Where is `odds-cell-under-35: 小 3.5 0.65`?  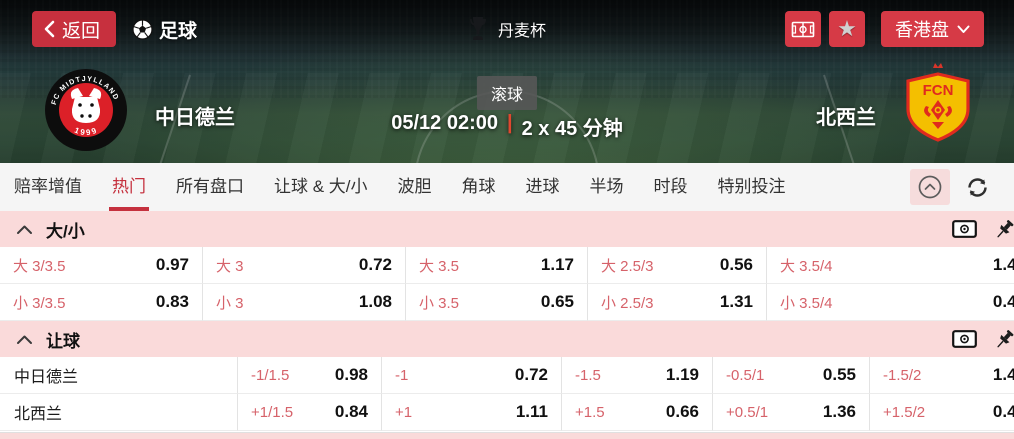 odds-cell-under-35: 小 3.5 0.65 is located at coordinates (497, 302).